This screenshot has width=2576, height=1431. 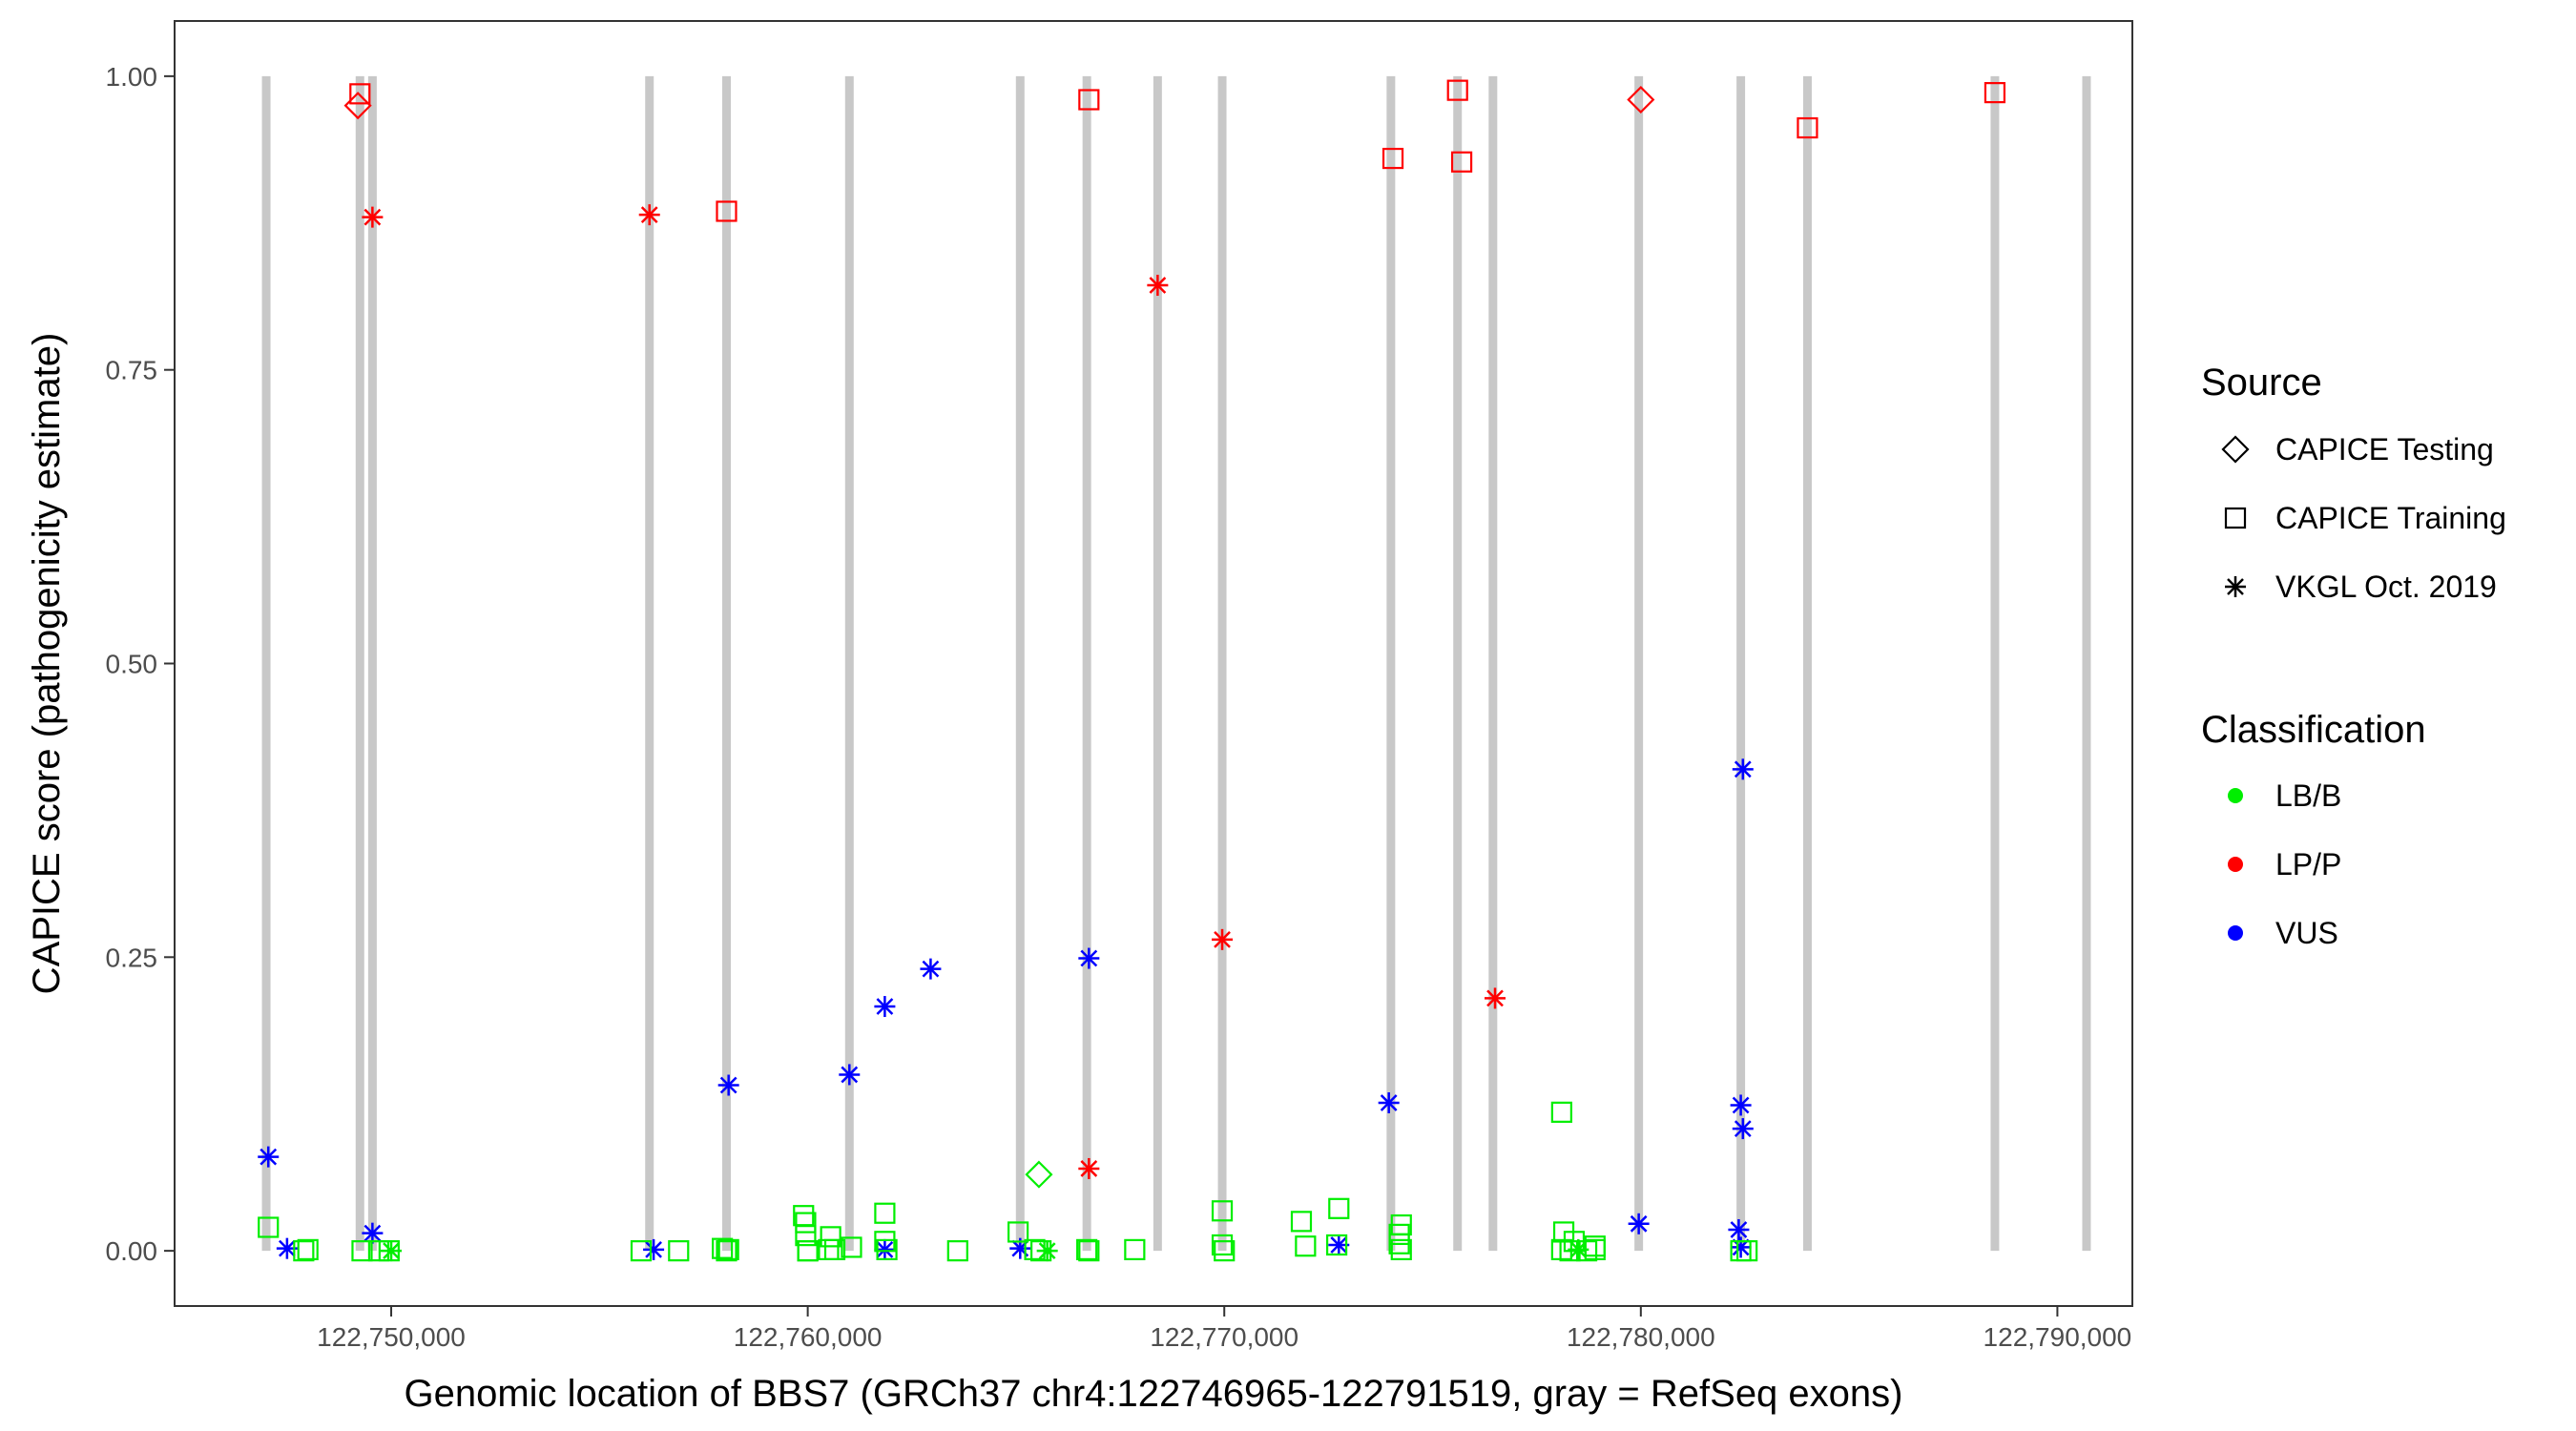 What do you see at coordinates (132, 1251) in the screenshot?
I see `y-tick-label: 0.00` at bounding box center [132, 1251].